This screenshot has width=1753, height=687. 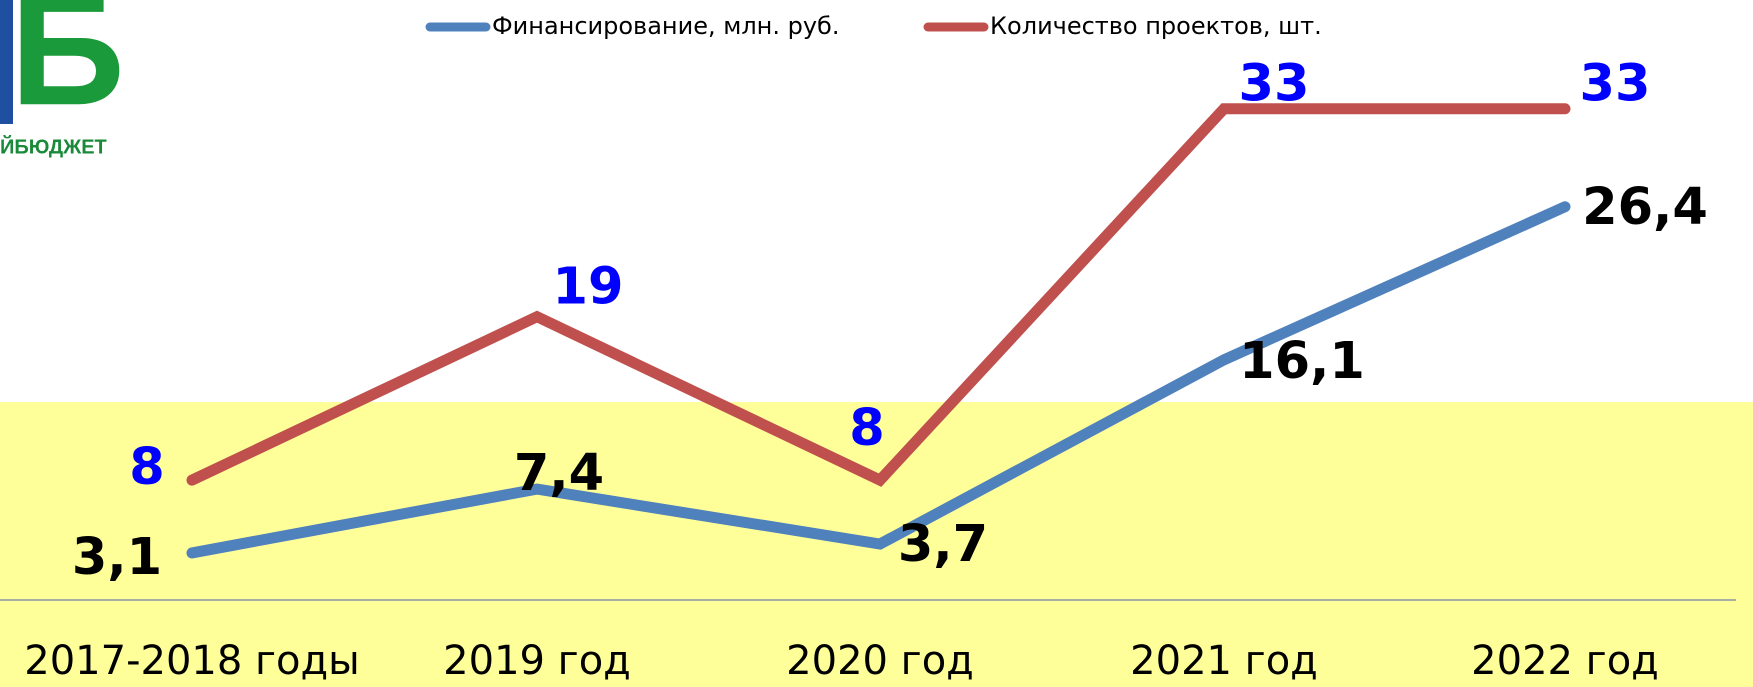 What do you see at coordinates (6, 62) in the screenshot?
I see `logo-bar` at bounding box center [6, 62].